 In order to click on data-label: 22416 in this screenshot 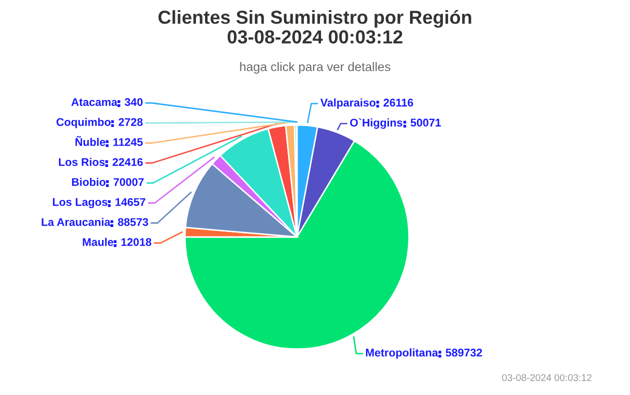, I will do `click(127, 162)`.